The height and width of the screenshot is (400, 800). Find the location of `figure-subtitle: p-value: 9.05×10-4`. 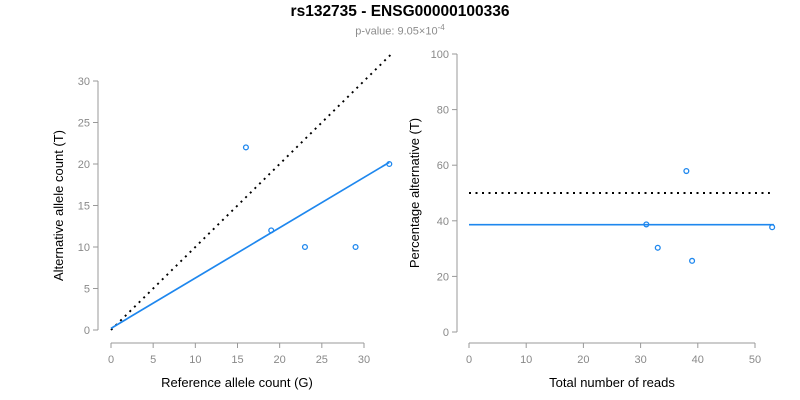

figure-subtitle: p-value: 9.05×10-4 is located at coordinates (400, 30).